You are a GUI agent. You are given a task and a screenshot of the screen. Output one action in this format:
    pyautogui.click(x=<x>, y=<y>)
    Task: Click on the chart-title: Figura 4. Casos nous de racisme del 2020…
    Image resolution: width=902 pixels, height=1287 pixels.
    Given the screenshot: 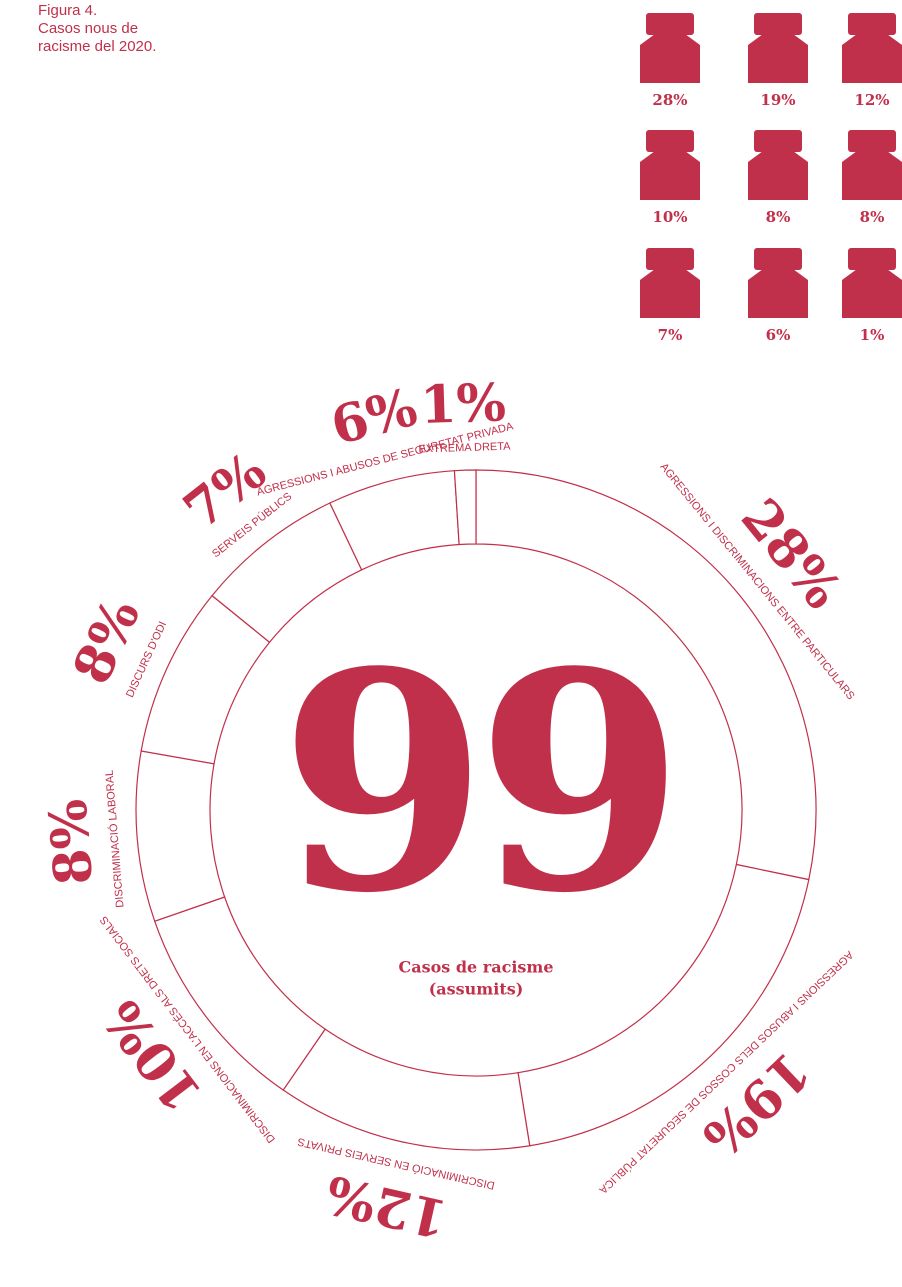 What is the action you would take?
    pyautogui.click(x=97, y=29)
    